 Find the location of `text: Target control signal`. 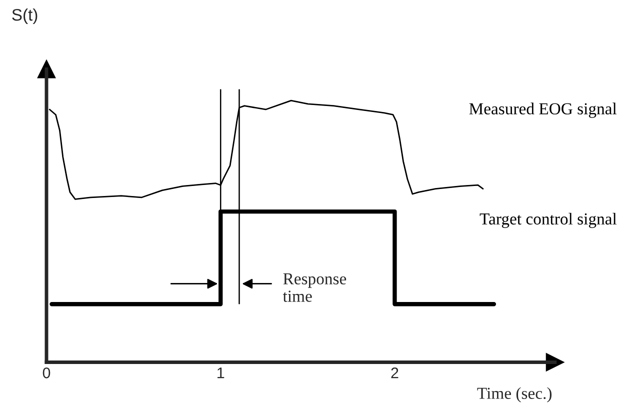

text: Target control signal is located at coordinates (548, 220).